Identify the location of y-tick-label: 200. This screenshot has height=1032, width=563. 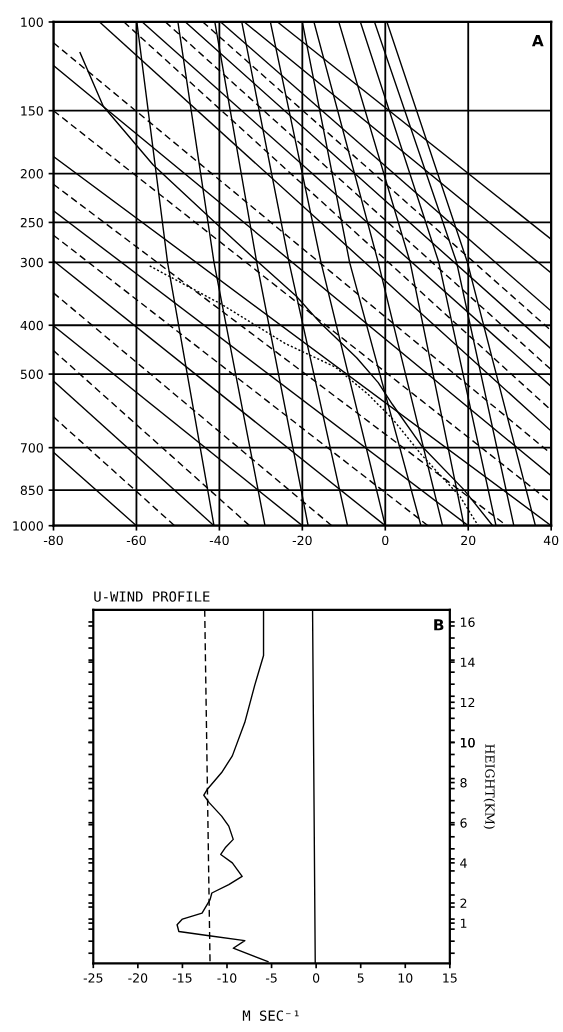
(31, 174).